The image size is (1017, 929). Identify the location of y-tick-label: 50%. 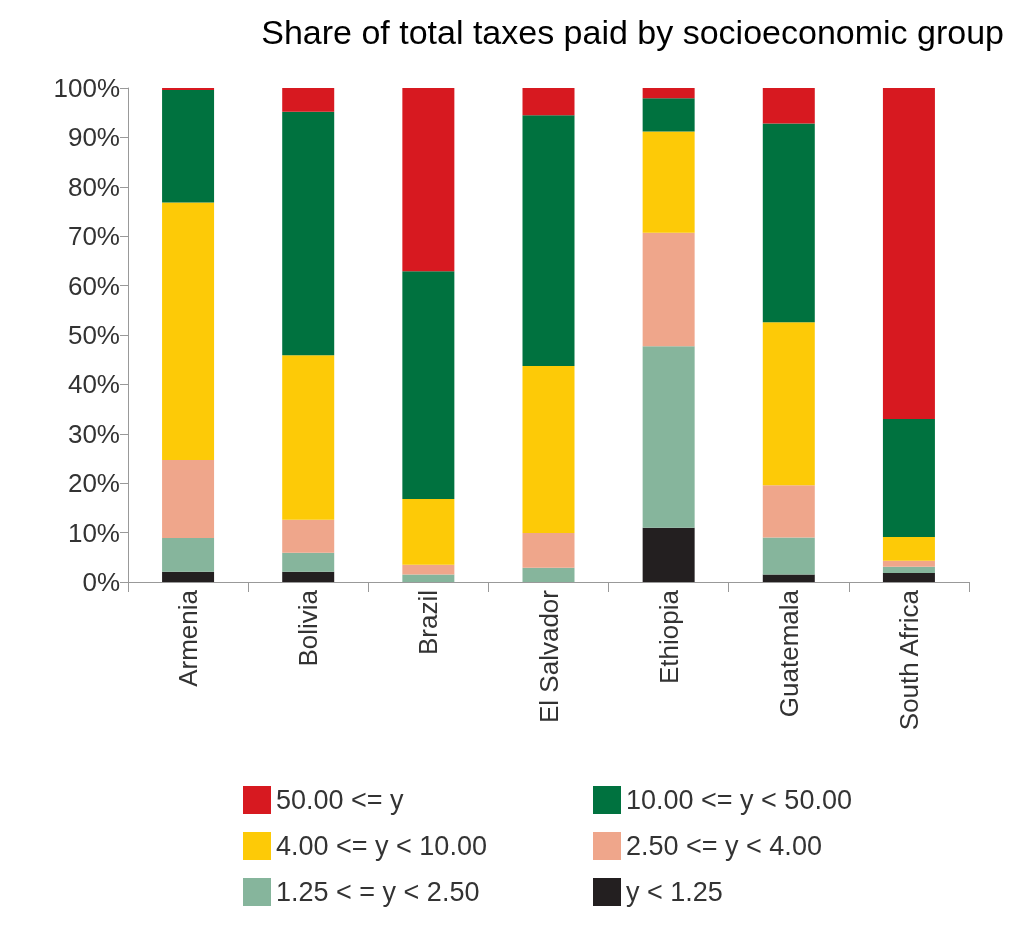
(93, 335).